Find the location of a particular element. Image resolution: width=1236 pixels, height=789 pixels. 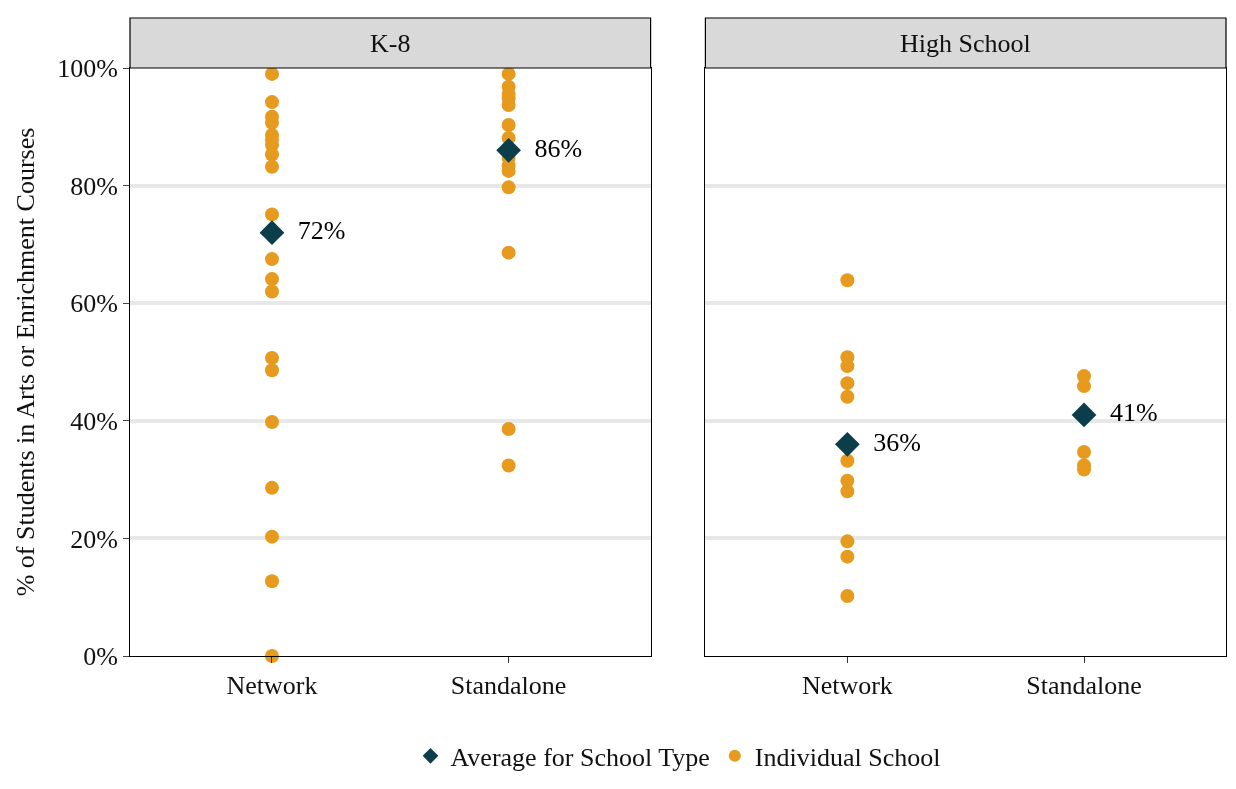

chart-title: High School is located at coordinates (965, 43).